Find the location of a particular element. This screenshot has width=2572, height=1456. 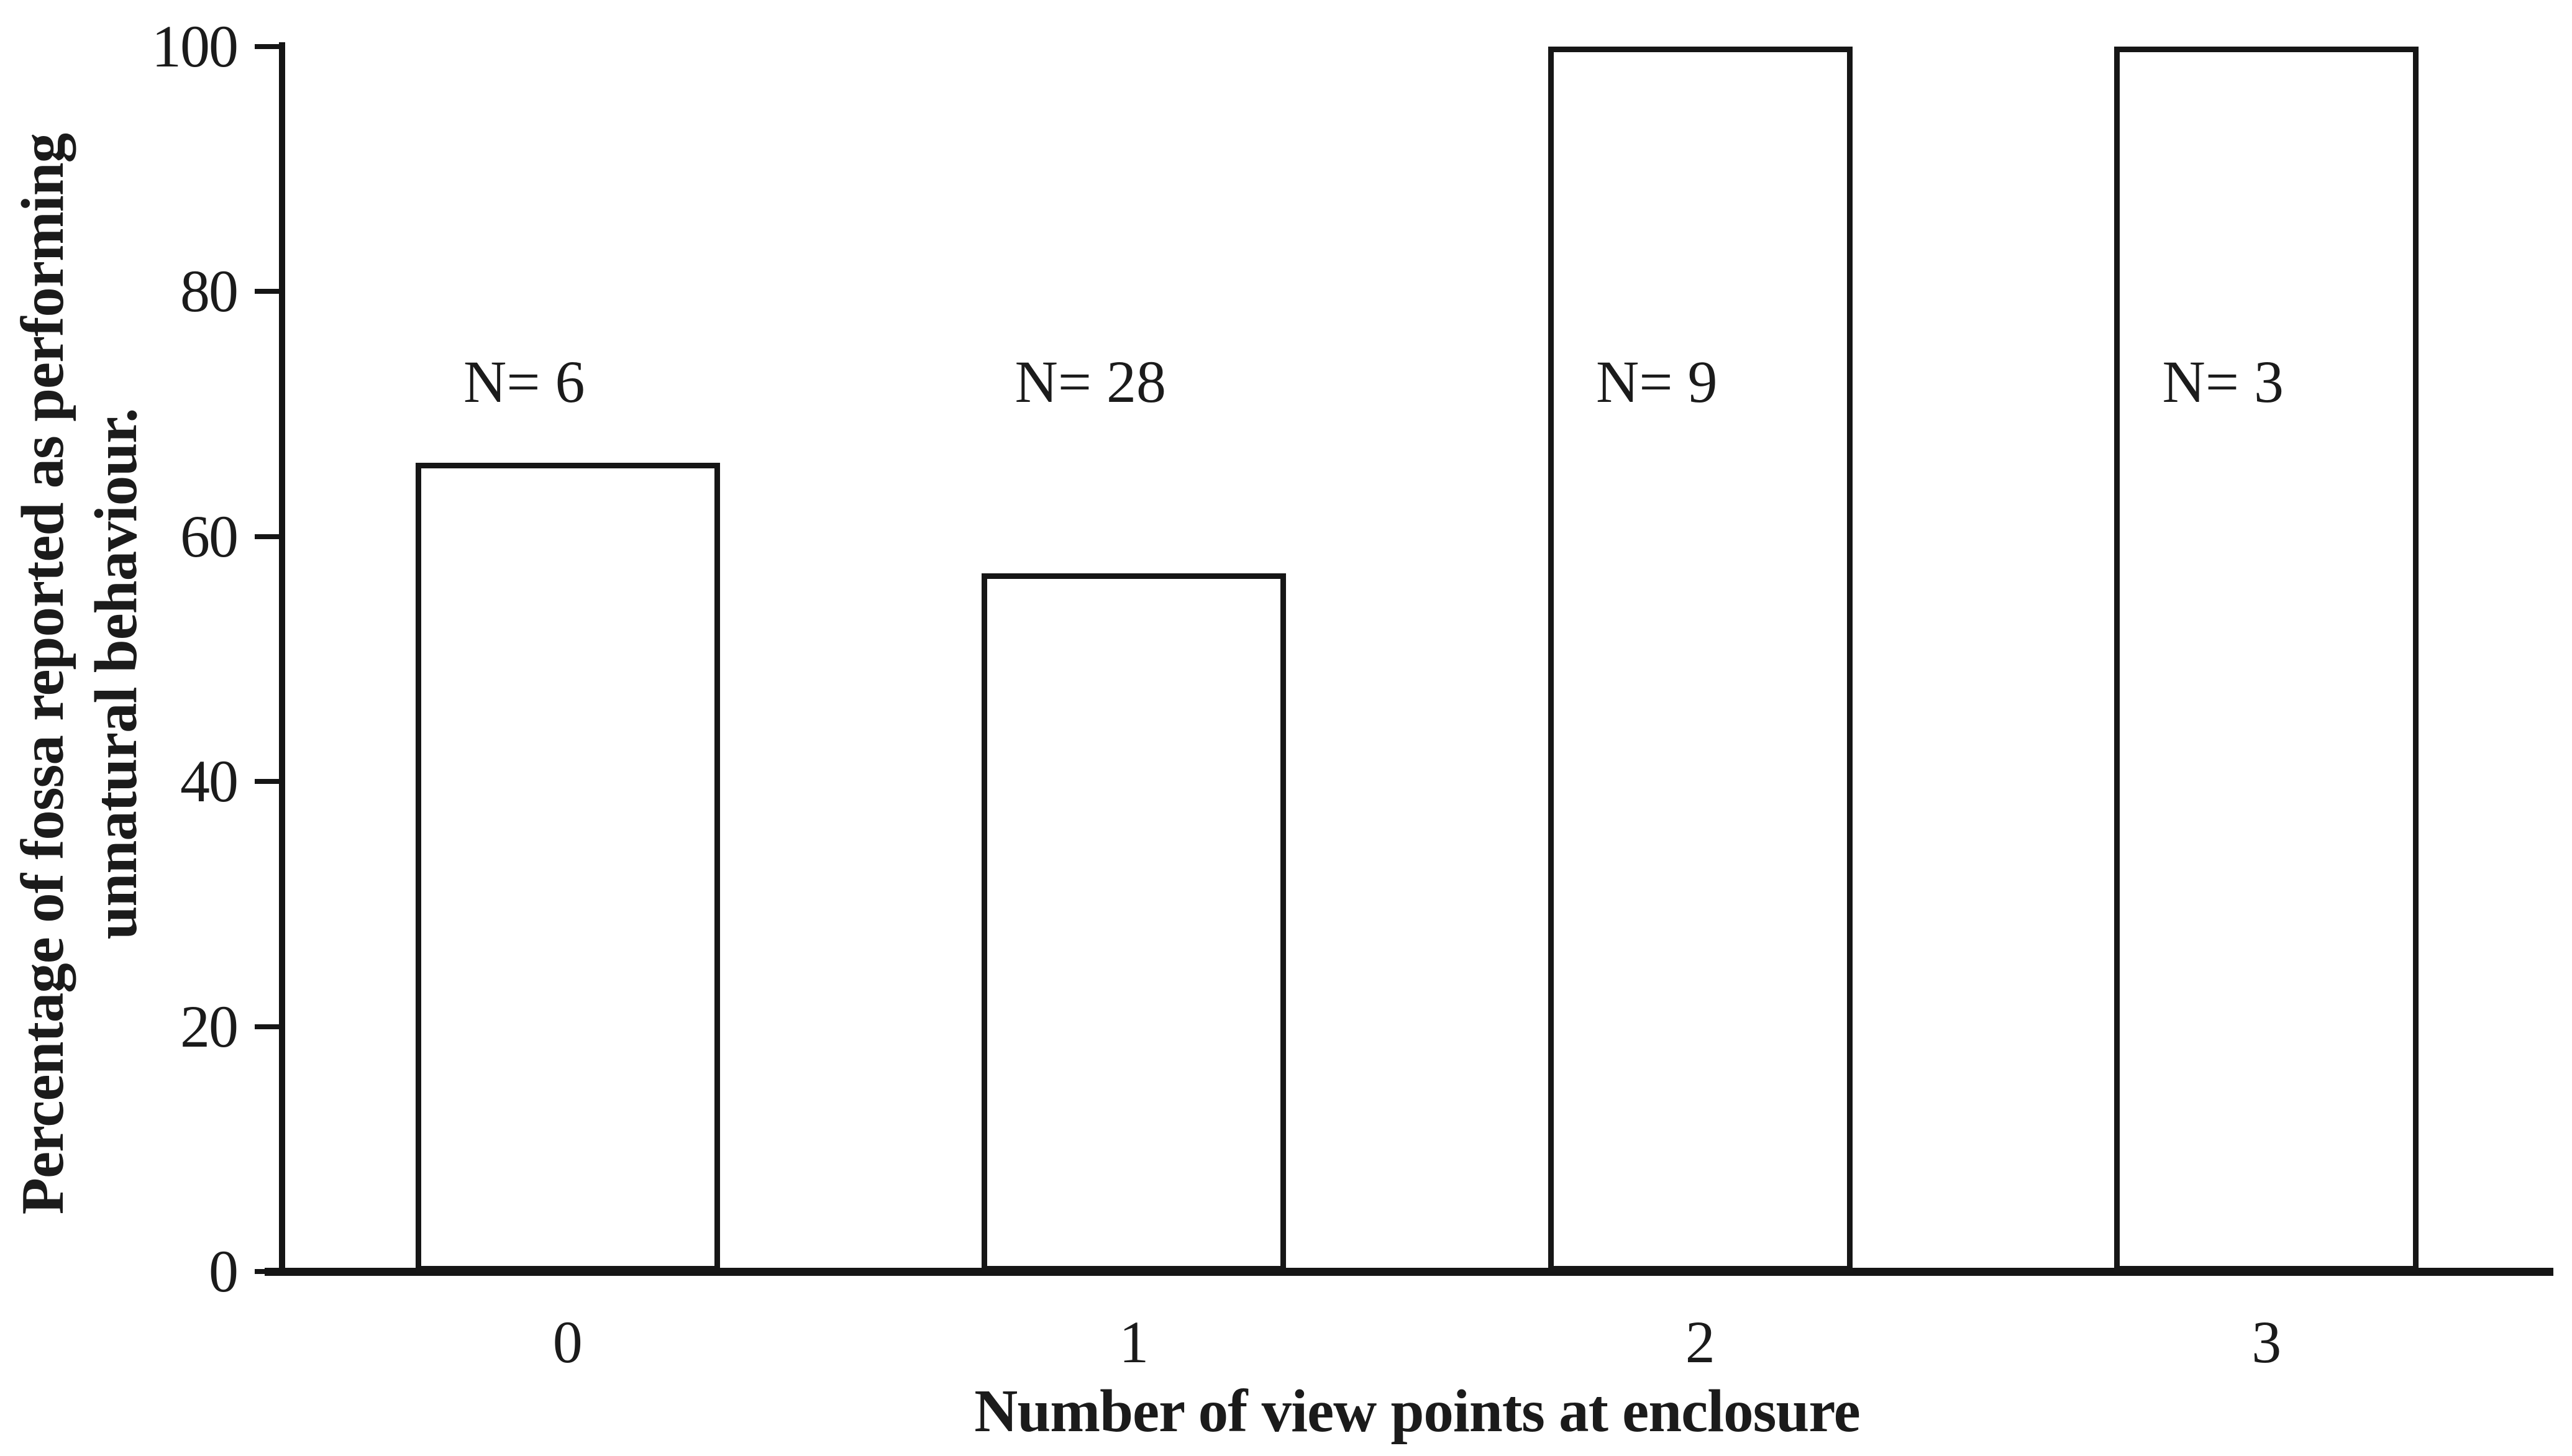

bar-count-label-3: N= 3 is located at coordinates (2223, 381).